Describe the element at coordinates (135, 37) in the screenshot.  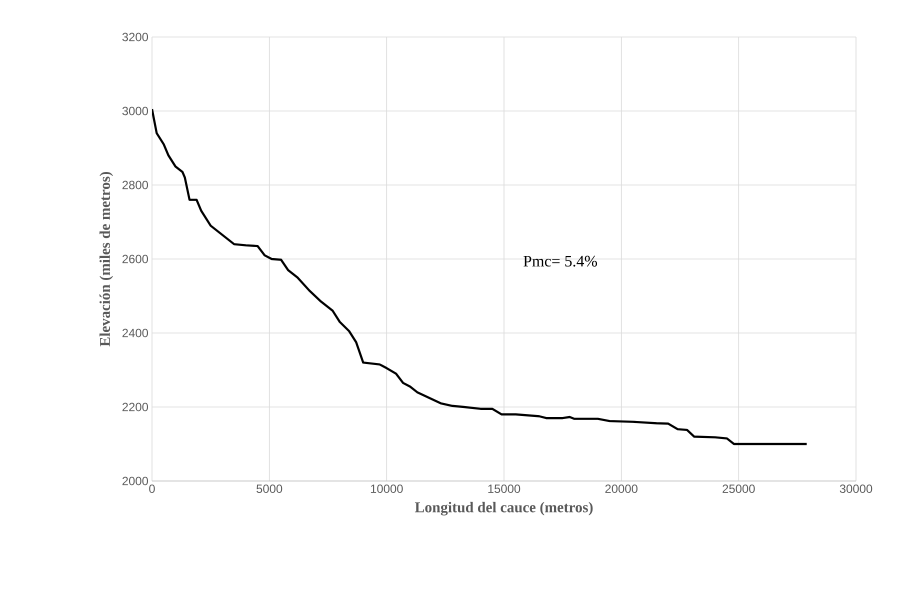
I see `y-tick-label: 3200` at that location.